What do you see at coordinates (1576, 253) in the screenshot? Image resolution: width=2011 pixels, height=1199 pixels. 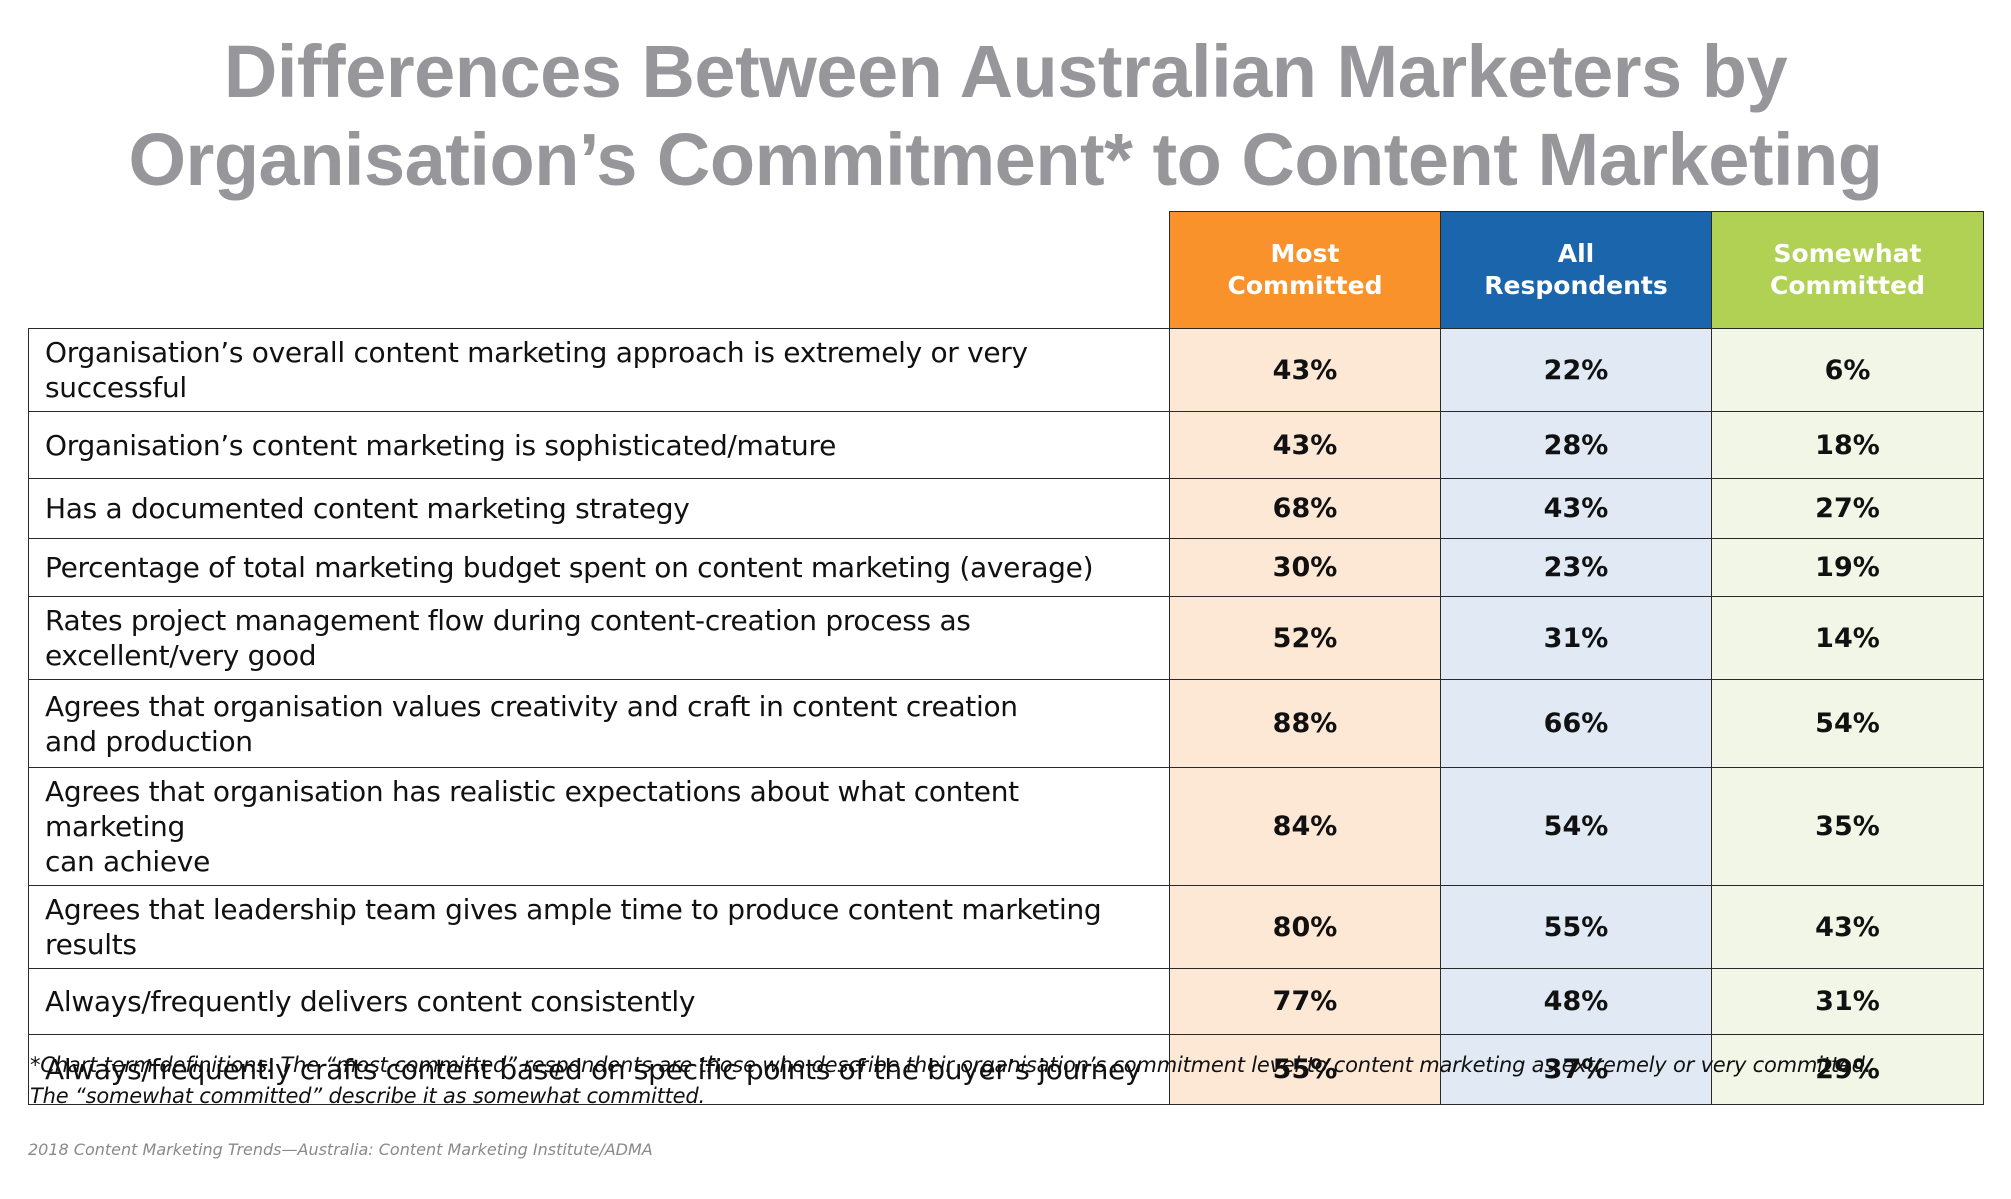 I see `header-all-line1: All` at bounding box center [1576, 253].